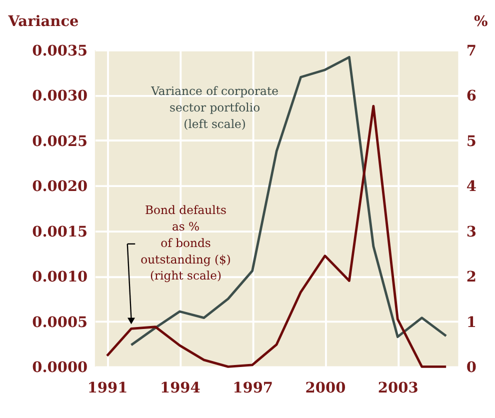 The width and height of the screenshot is (495, 418). I want to click on y2-tick-label: 5, so click(471, 141).